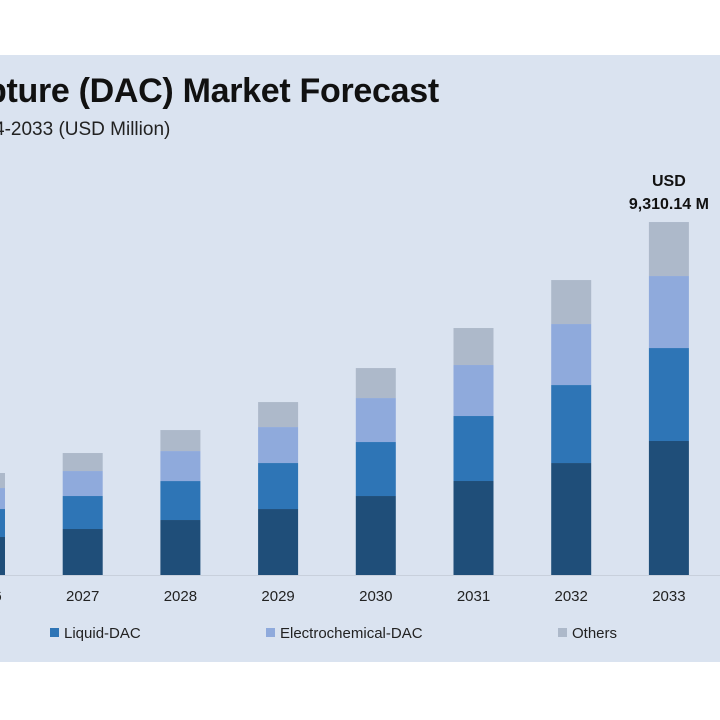 This screenshot has height=720, width=720. What do you see at coordinates (669, 204) in the screenshot?
I see `total-annotation-value: 9,310.14 M` at bounding box center [669, 204].